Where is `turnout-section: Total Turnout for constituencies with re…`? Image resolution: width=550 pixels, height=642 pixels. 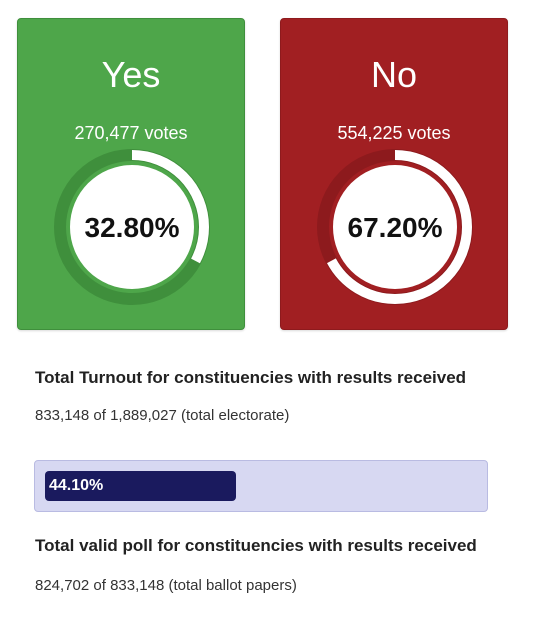 turnout-section: Total Turnout for constituencies with re… is located at coordinates (265, 395).